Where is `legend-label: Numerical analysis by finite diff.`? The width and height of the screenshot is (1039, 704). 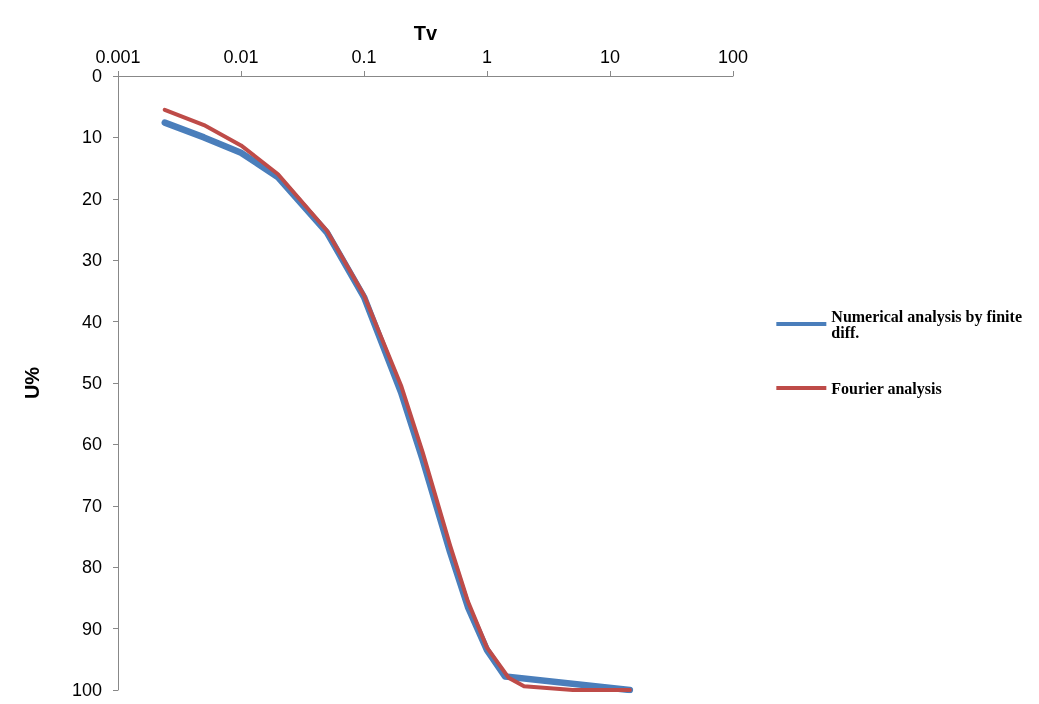
legend-label: Numerical analysis by finite diff. is located at coordinates (929, 324).